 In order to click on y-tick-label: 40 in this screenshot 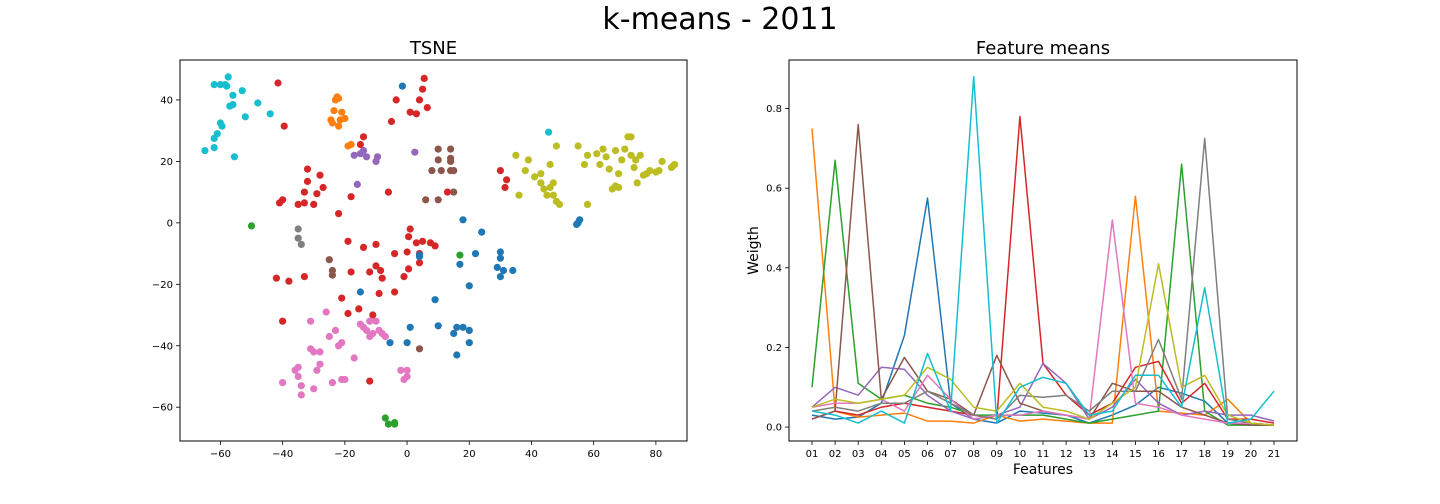, I will do `click(166, 100)`.